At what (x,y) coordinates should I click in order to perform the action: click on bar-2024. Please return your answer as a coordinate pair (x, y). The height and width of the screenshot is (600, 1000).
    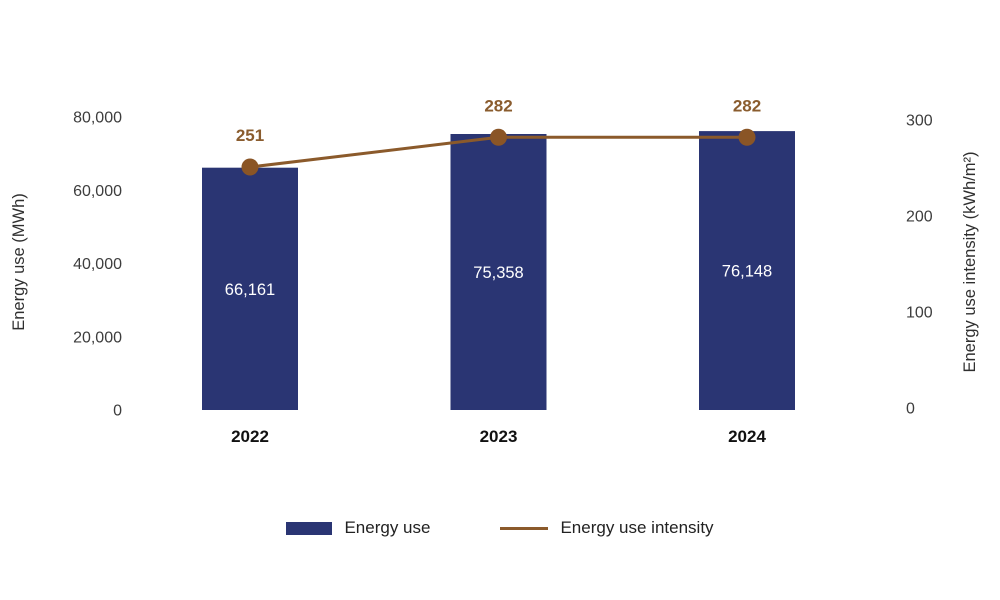
    Looking at the image, I should click on (747, 270).